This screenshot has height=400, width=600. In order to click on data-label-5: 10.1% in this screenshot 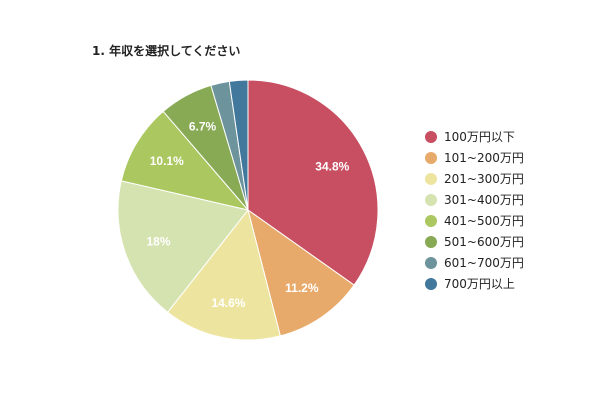, I will do `click(167, 161)`.